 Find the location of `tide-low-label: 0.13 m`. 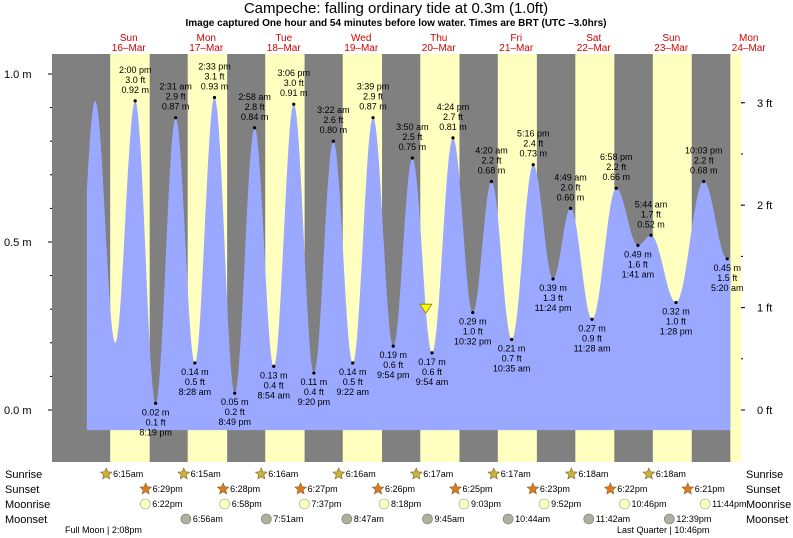

tide-low-label: 0.13 m is located at coordinates (274, 375).